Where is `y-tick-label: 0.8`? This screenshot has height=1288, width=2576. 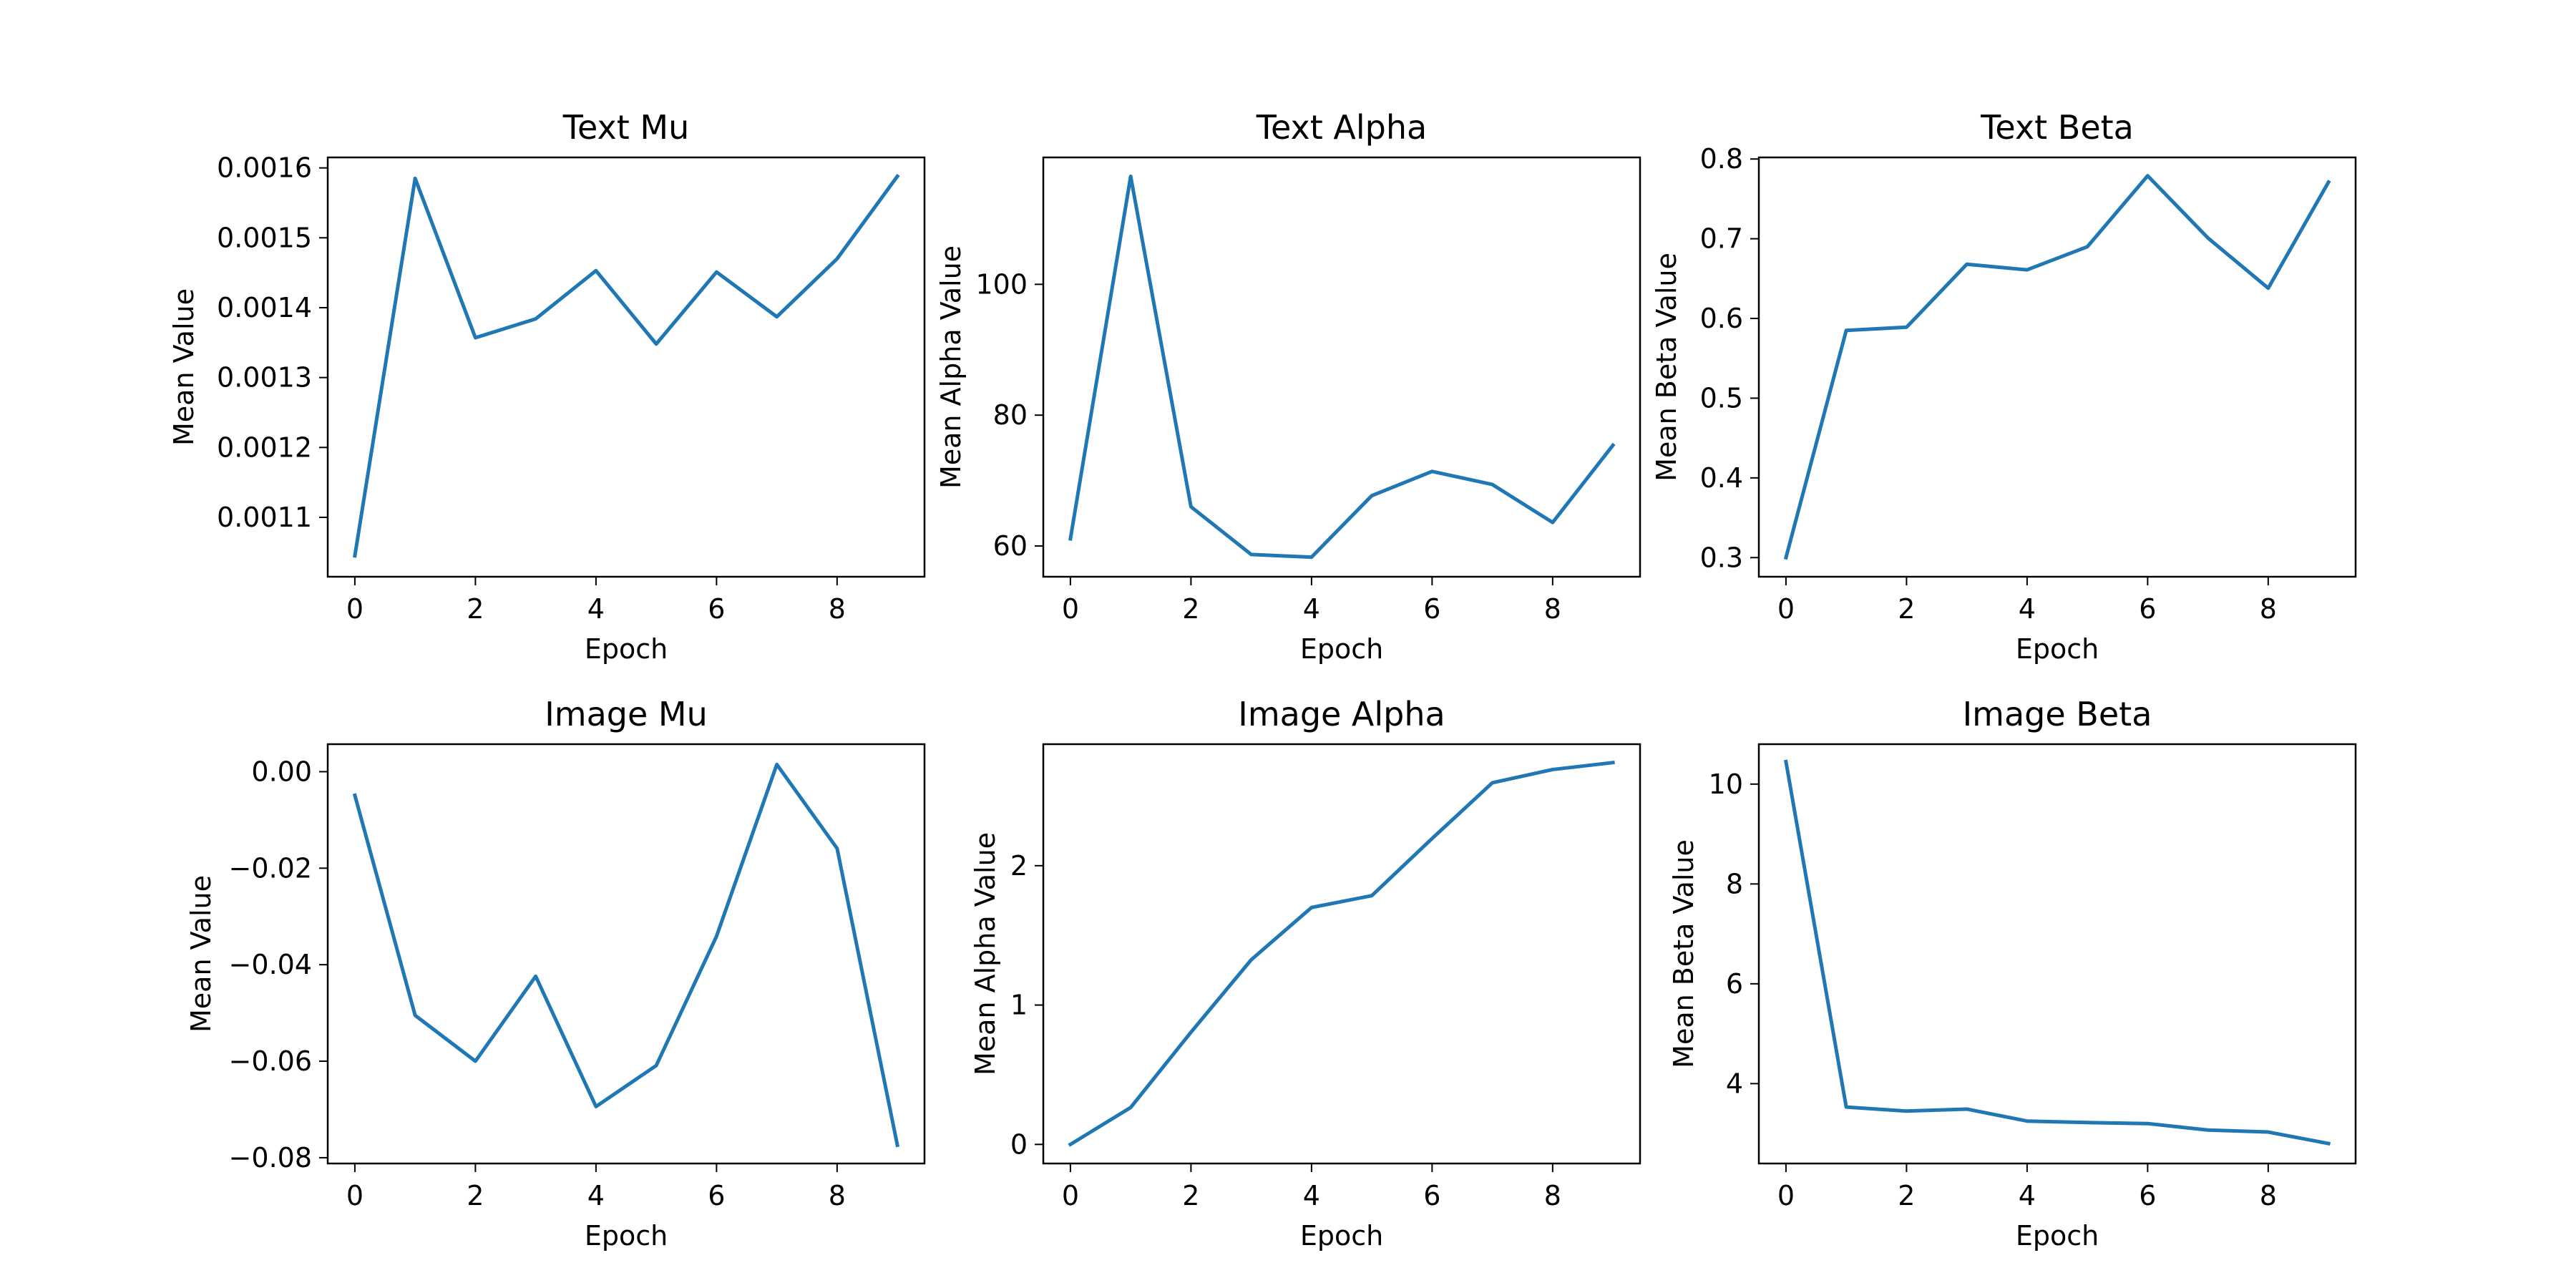
y-tick-label: 0.8 is located at coordinates (1721, 159).